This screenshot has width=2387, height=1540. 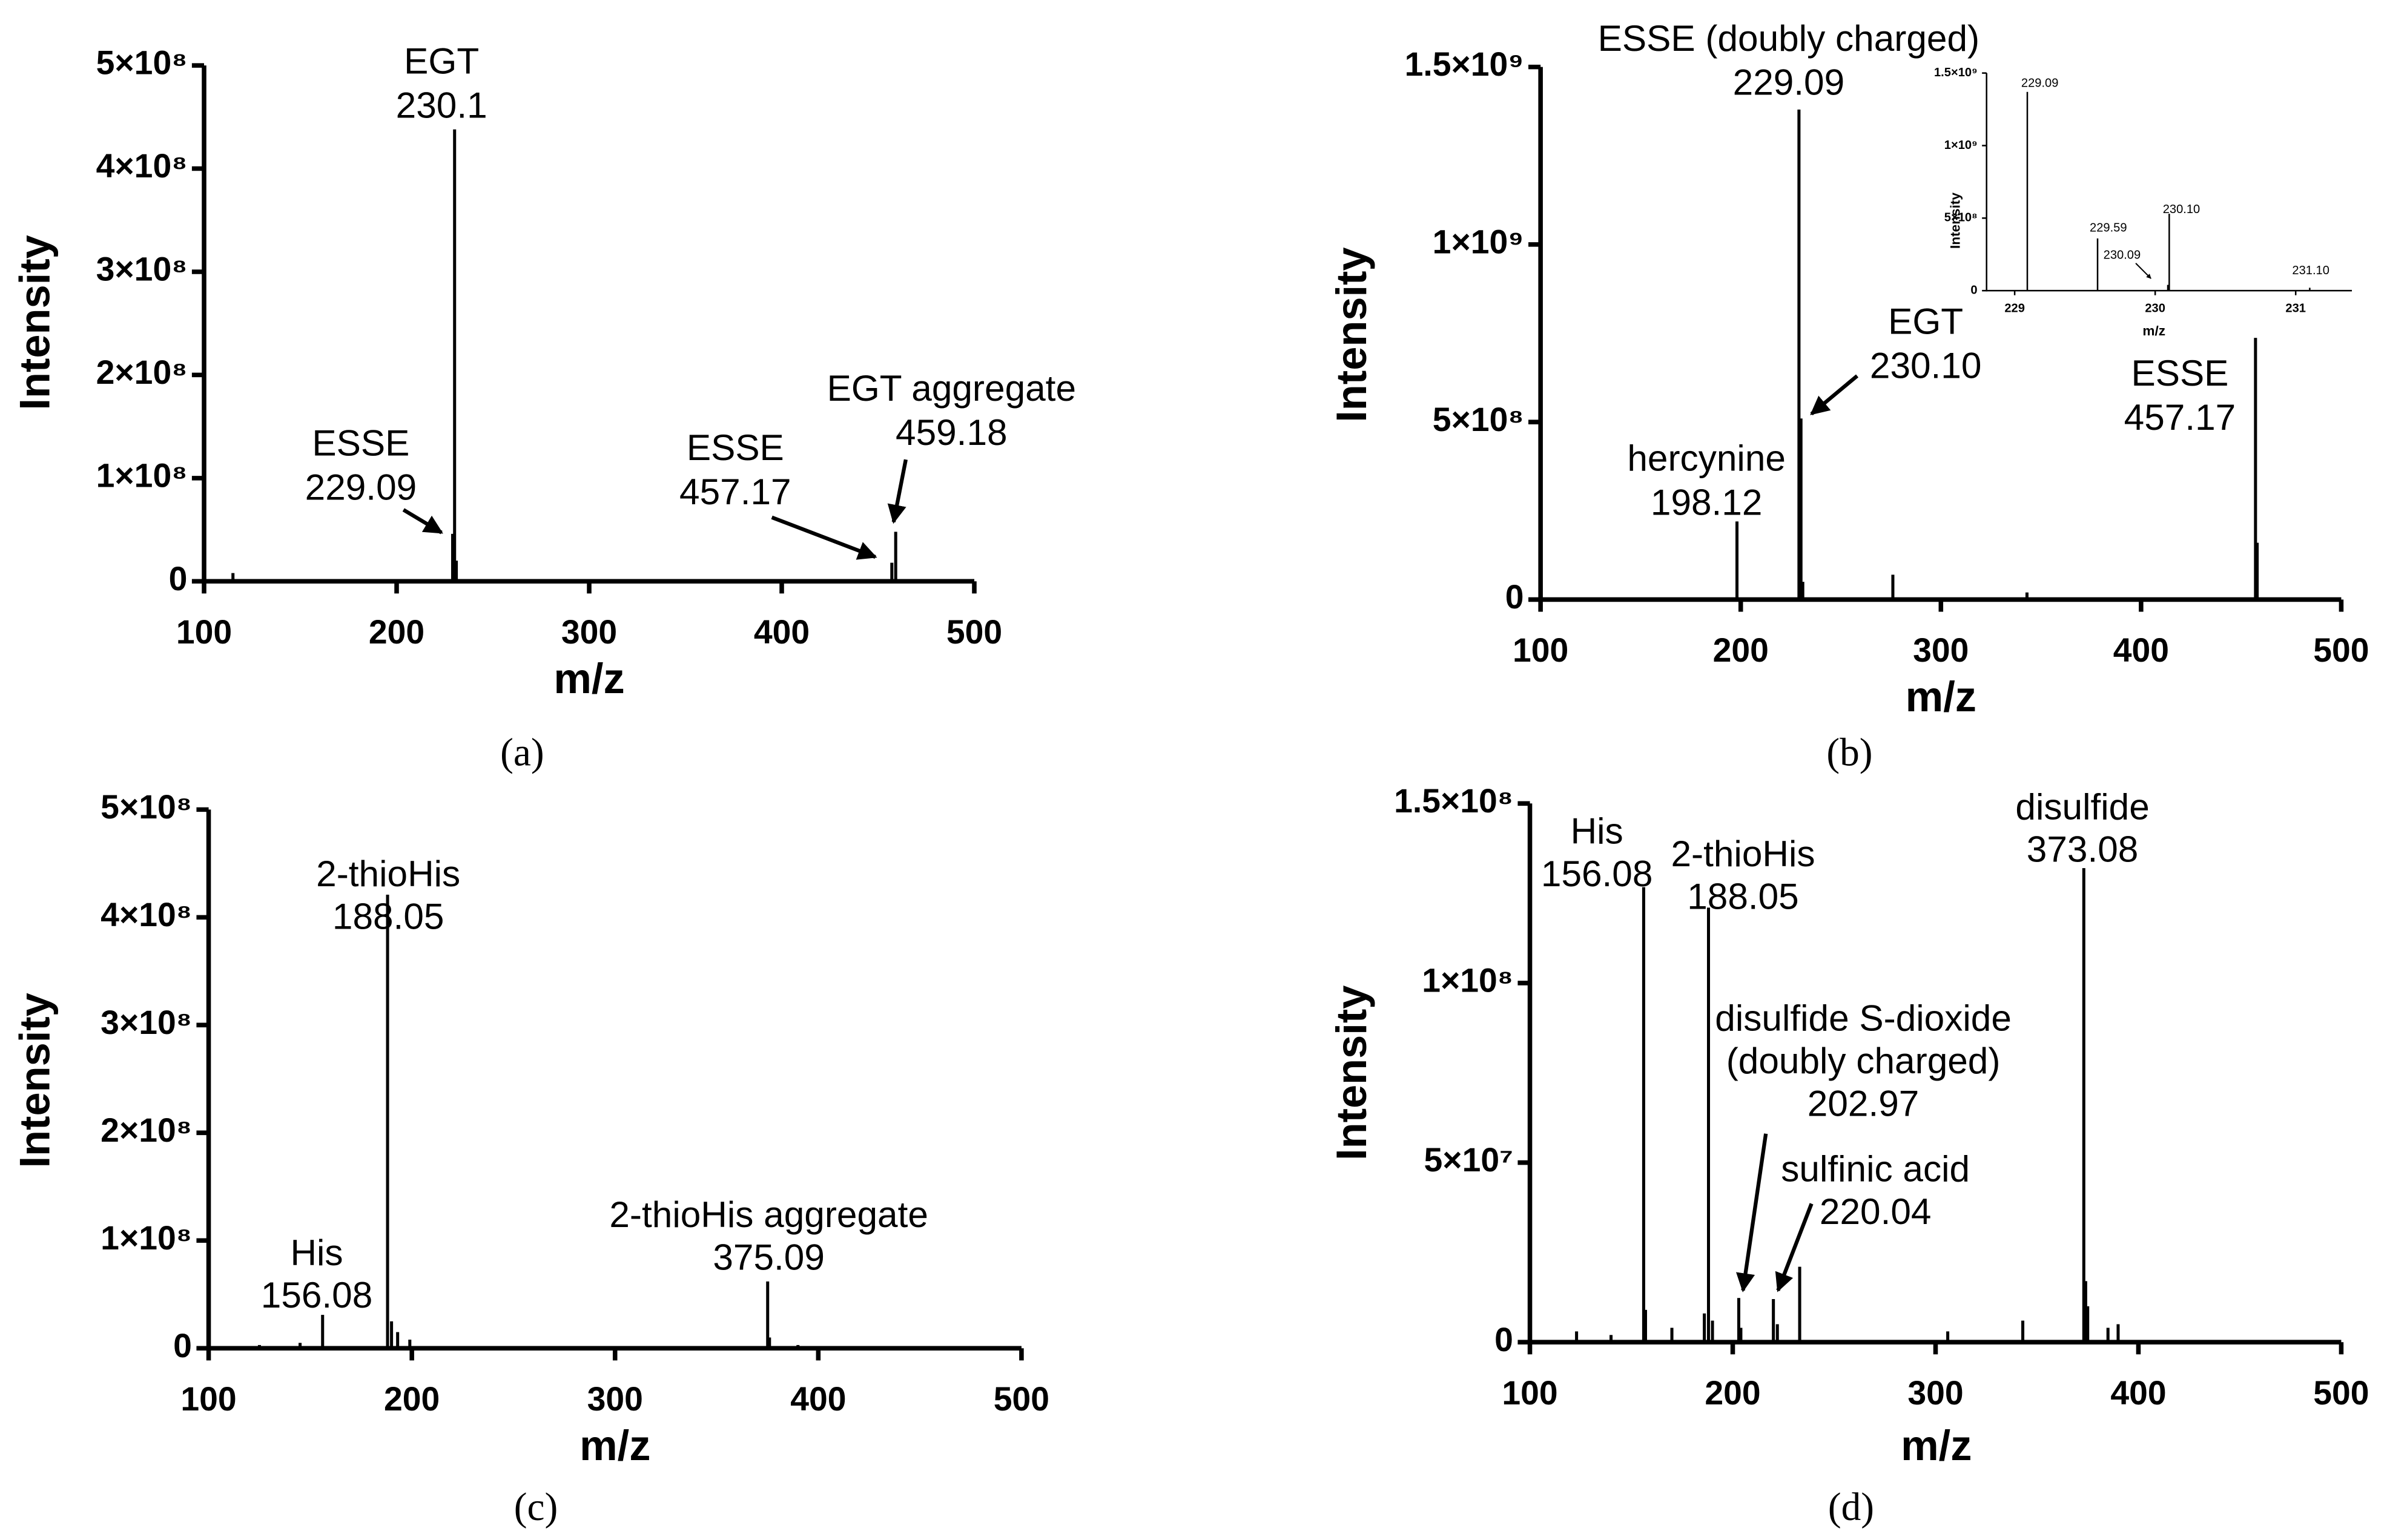 I want to click on annotation: 202.97, so click(x=1864, y=1103).